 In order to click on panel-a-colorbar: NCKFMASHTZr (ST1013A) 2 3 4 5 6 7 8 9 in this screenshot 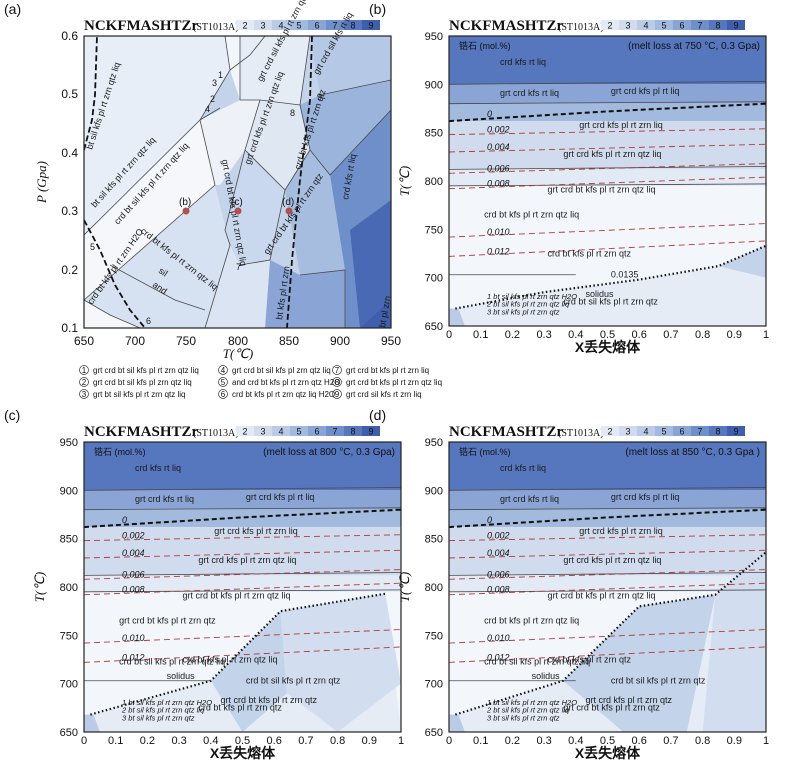, I will do `click(232, 26)`.